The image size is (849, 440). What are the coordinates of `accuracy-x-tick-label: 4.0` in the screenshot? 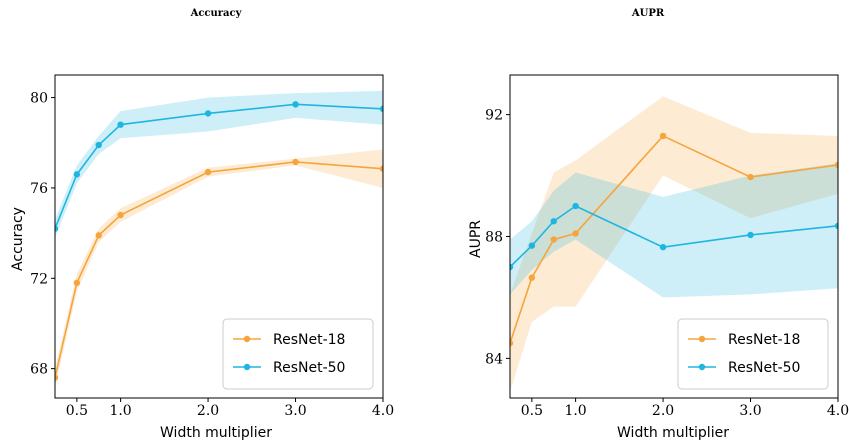 It's located at (383, 411).